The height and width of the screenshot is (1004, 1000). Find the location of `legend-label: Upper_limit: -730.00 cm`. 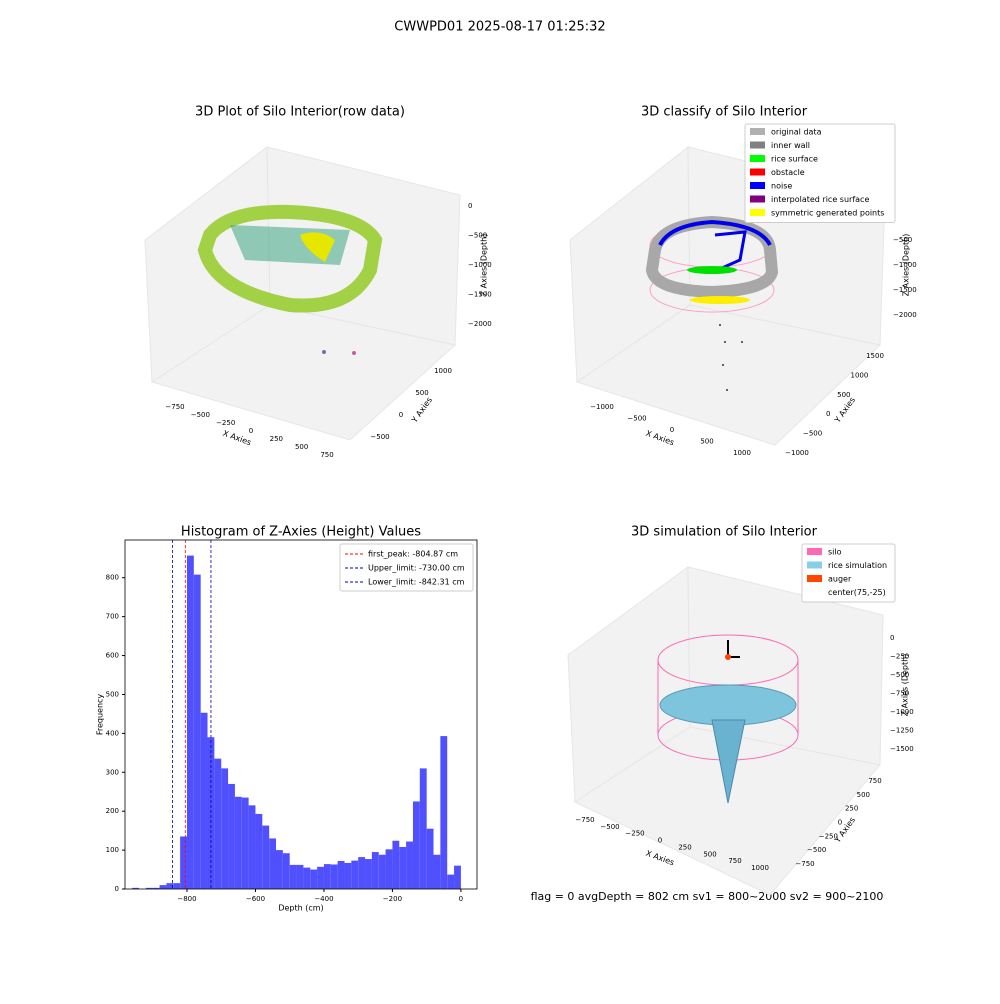

legend-label: Upper_limit: -730.00 cm is located at coordinates (416, 568).